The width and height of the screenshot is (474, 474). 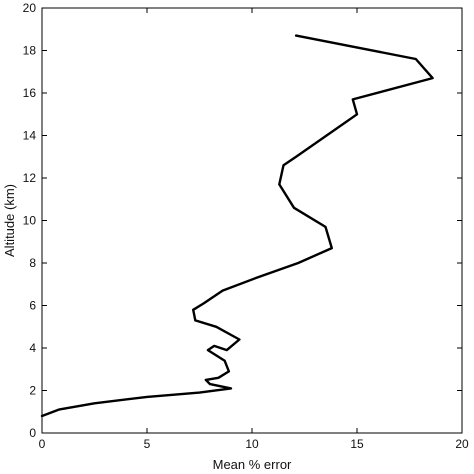 I want to click on y-tick-label: 10, so click(x=30, y=221).